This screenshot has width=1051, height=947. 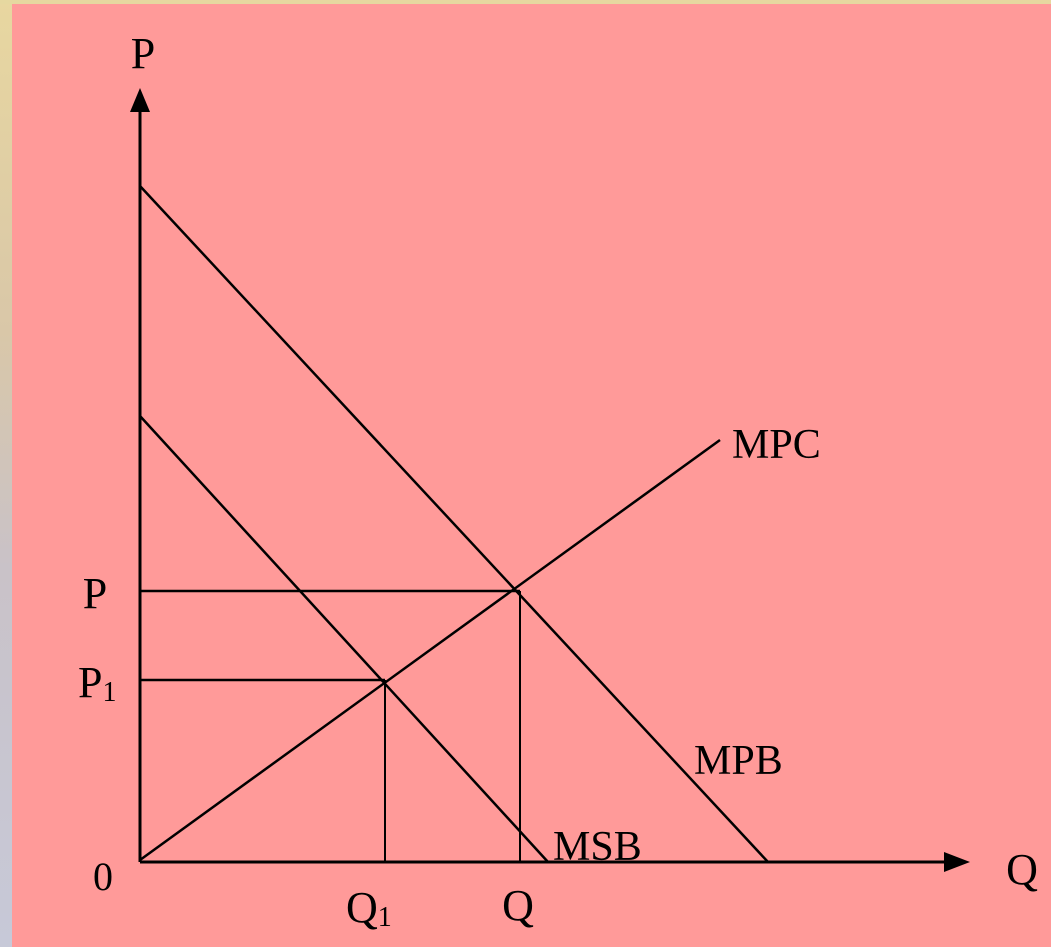 What do you see at coordinates (103, 876) in the screenshot?
I see `origin-label: 0` at bounding box center [103, 876].